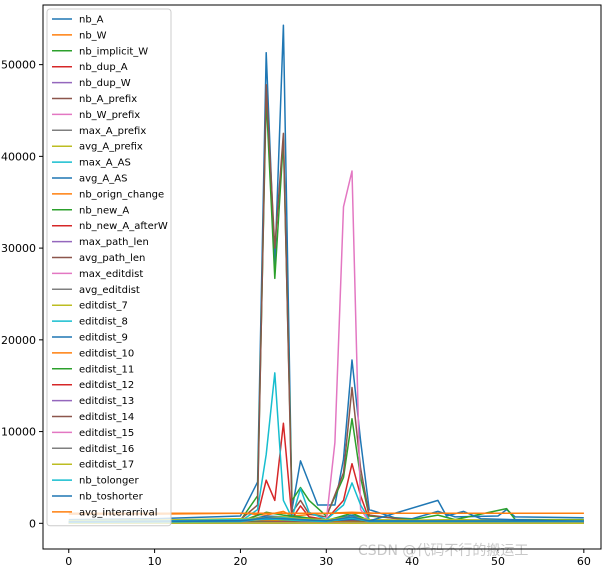 The image size is (603, 568). I want to click on legend-label: nb_new_A, so click(104, 210).